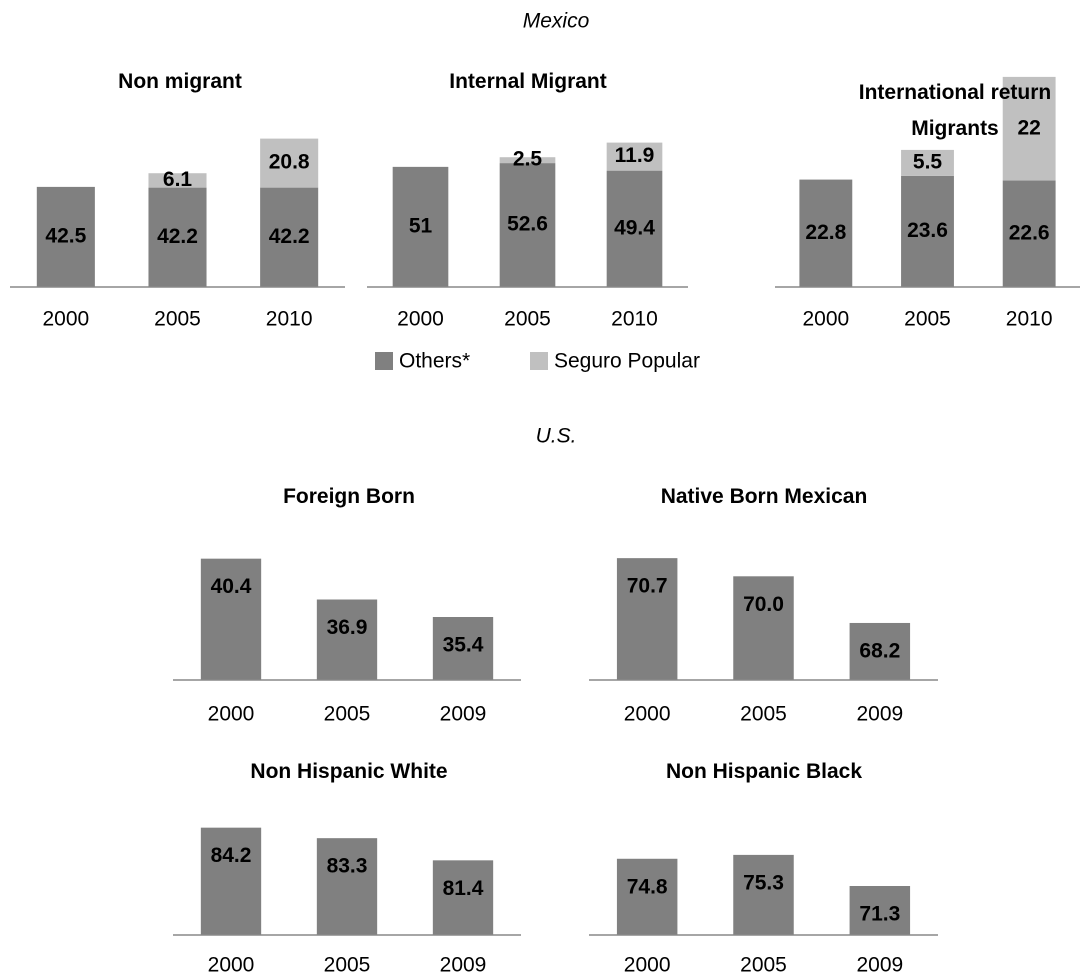  I want to click on section-title: U.S., so click(556, 436).